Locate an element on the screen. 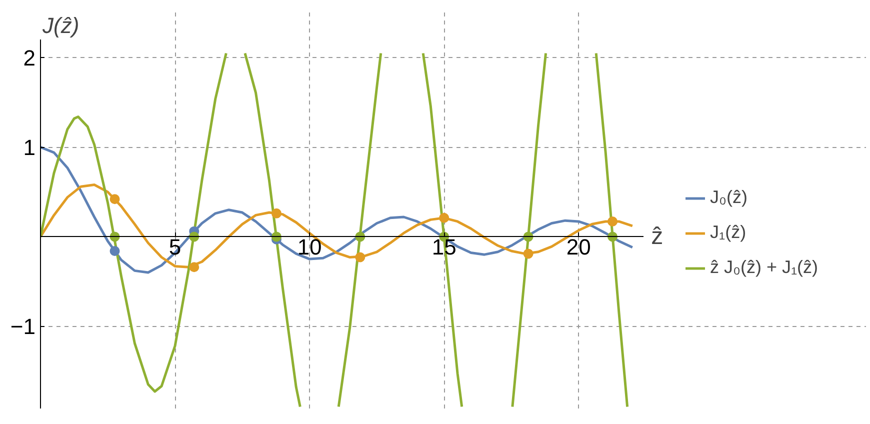 This screenshot has width=870, height=424. legend-label: J₀(ẑ) is located at coordinates (729, 197).